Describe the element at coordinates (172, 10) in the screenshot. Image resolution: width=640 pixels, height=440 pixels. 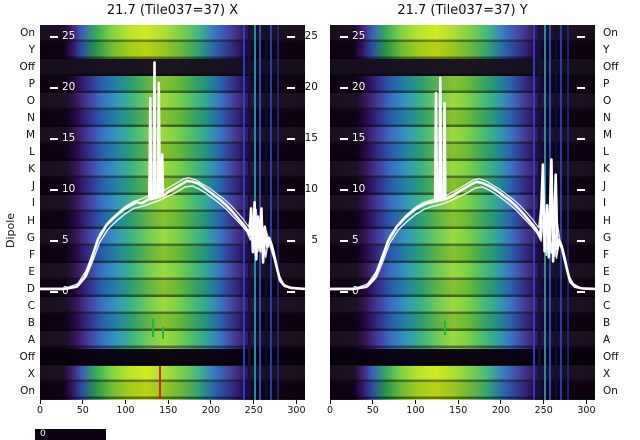
I see `panel-title-x: 21.7 (Tile037=37) X` at that location.